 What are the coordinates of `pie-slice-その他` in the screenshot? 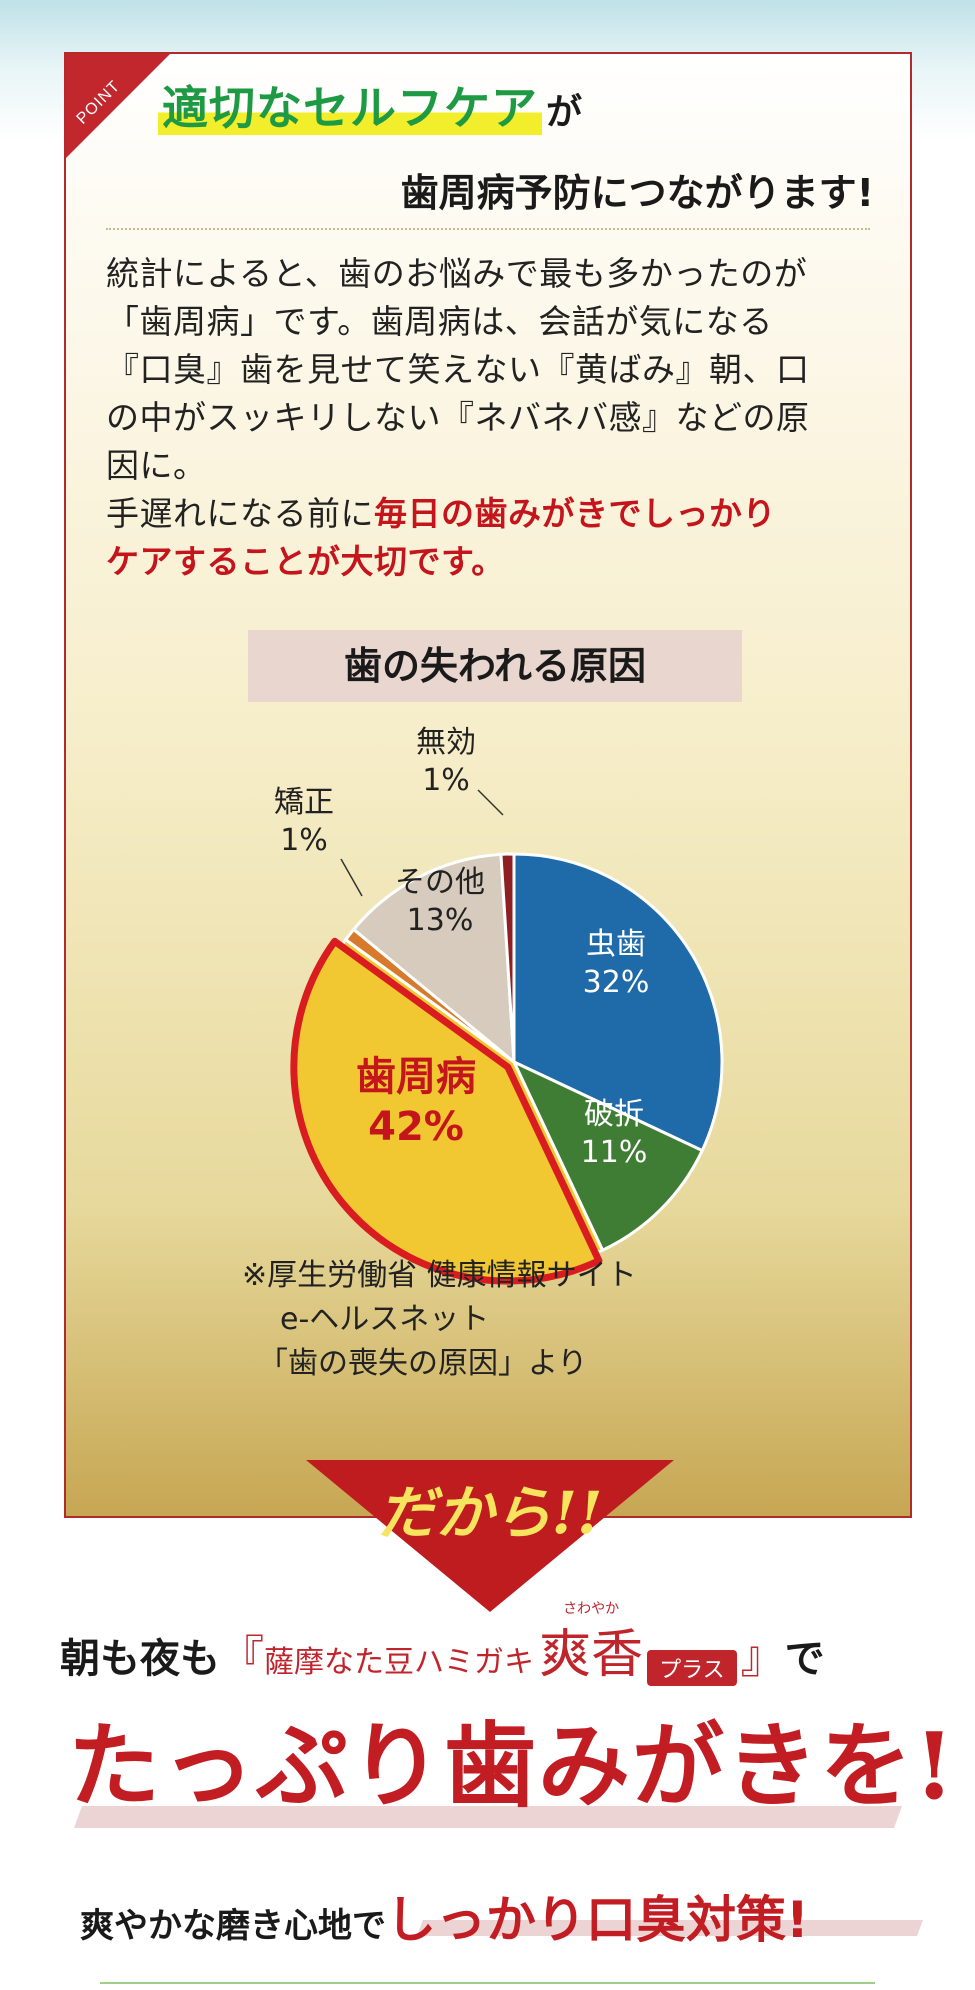 It's located at (433, 959).